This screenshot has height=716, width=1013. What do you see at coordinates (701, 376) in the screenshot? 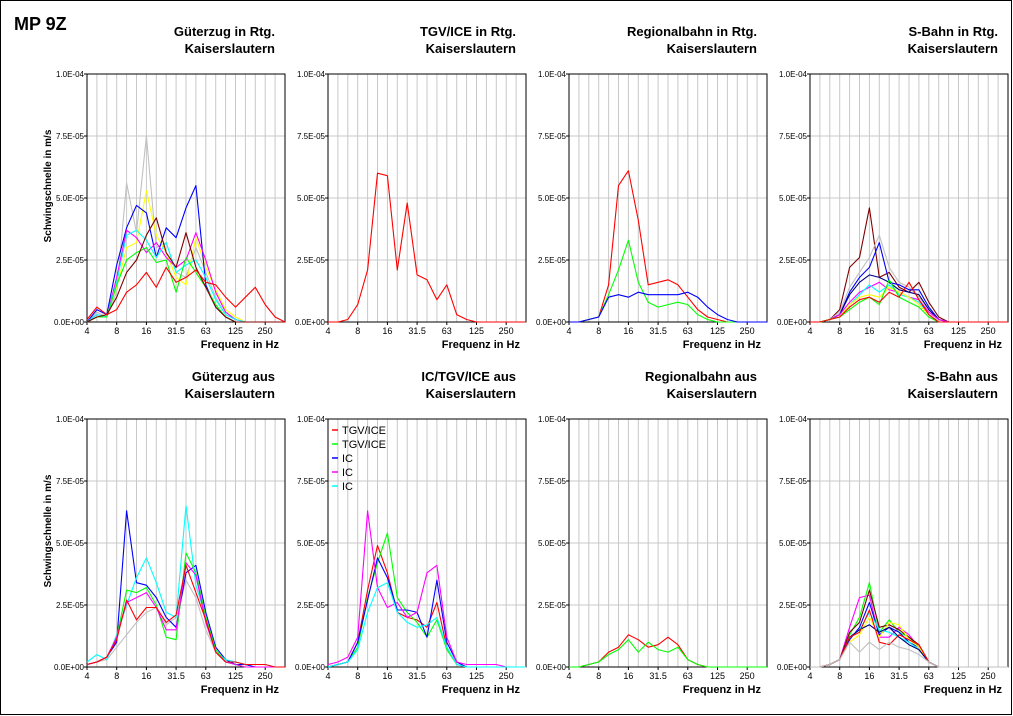
I see `chart-title: Regionalbahn aus` at bounding box center [701, 376].